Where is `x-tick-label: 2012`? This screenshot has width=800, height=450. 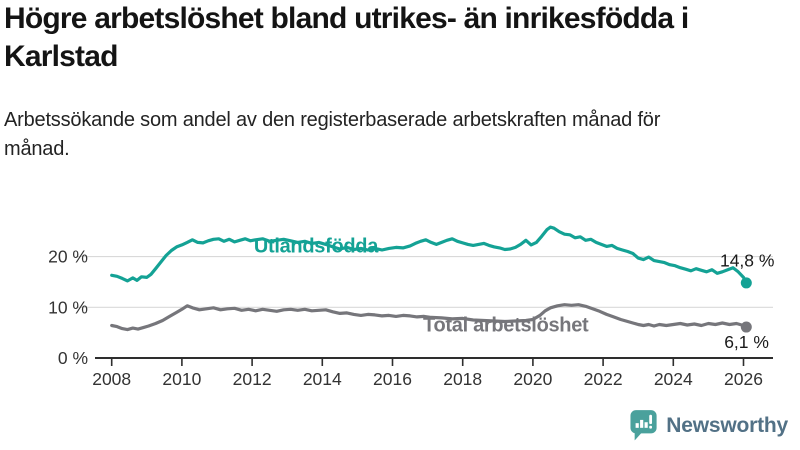 x-tick-label: 2012 is located at coordinates (252, 379).